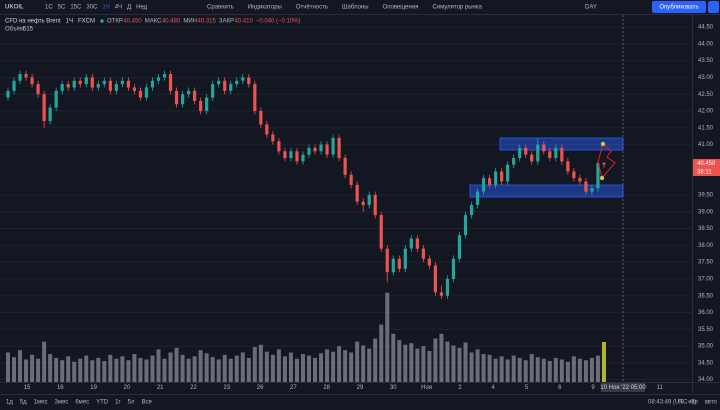 This screenshot has width=720, height=410. Describe the element at coordinates (131, 403) in the screenshot. I see `range-button: 5л` at that location.